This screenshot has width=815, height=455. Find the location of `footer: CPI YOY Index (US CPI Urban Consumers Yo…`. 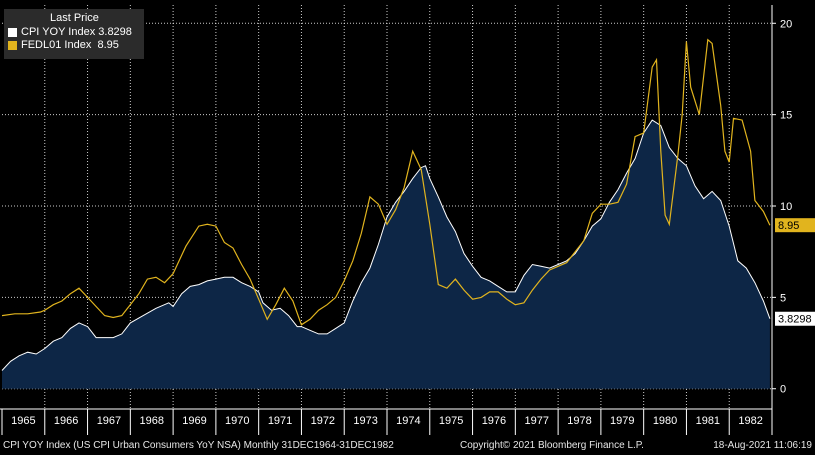

footer: CPI YOY Index (US CPI Urban Consumers Yo… is located at coordinates (407, 446).